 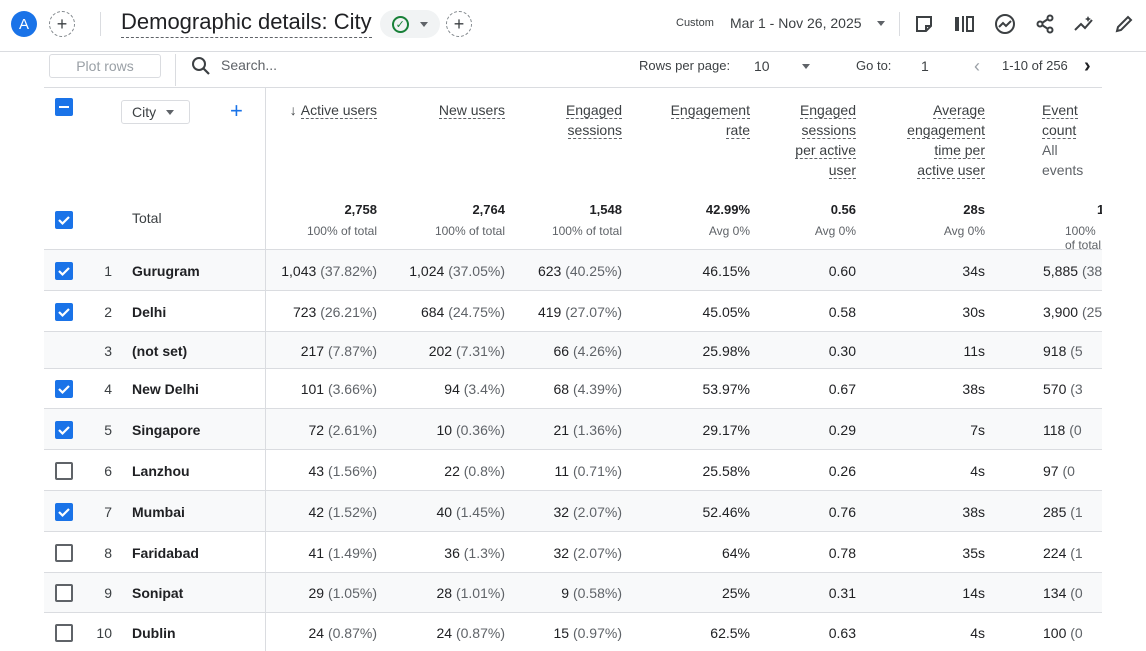 I want to click on cell-percent: (0.36%), so click(x=480, y=430).